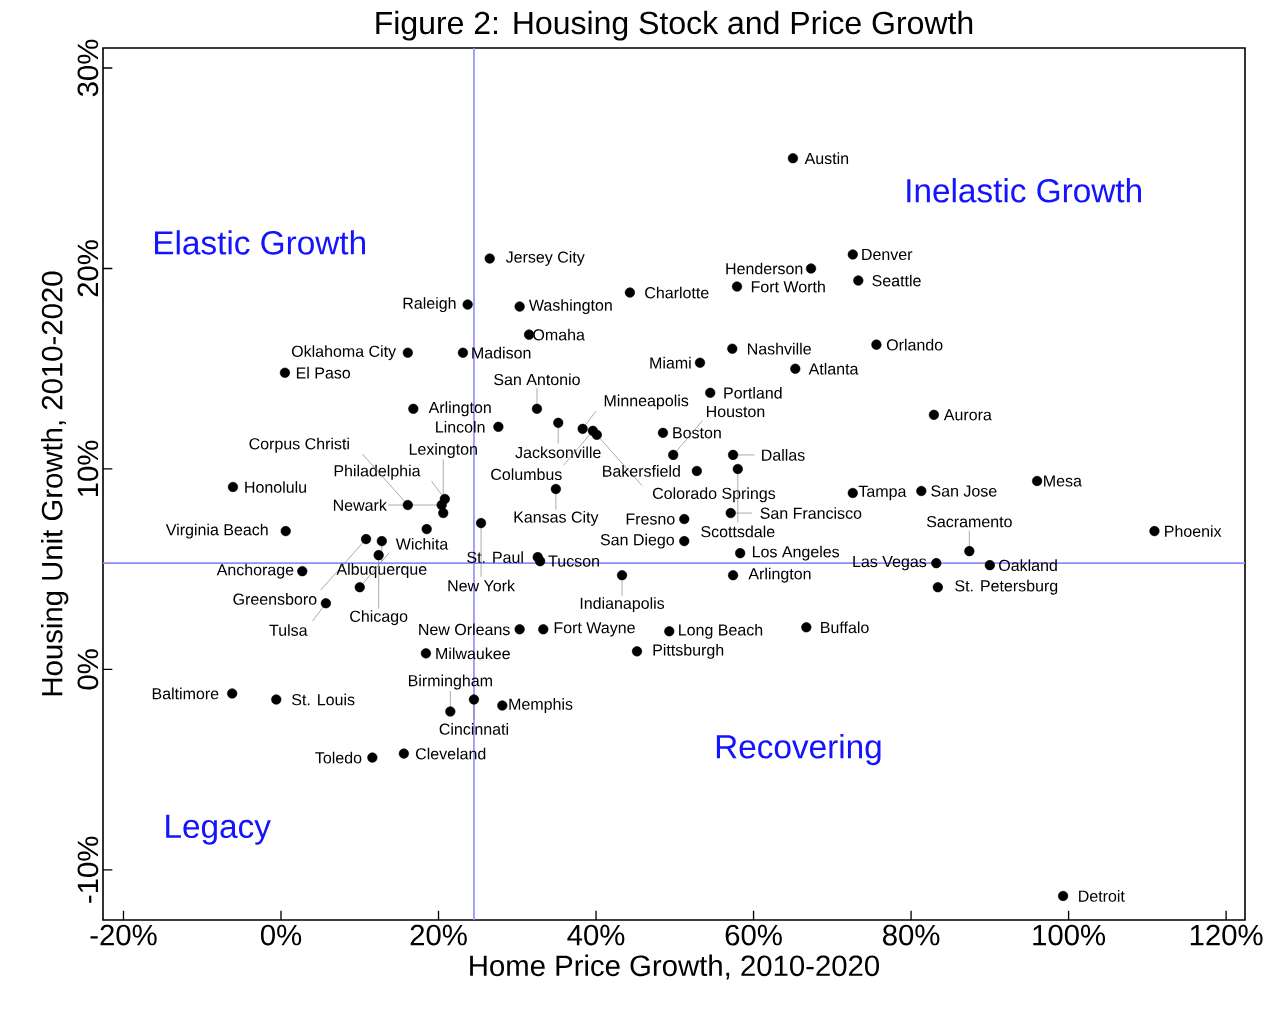  I want to click on x-tick-label: 40%, so click(596, 935).